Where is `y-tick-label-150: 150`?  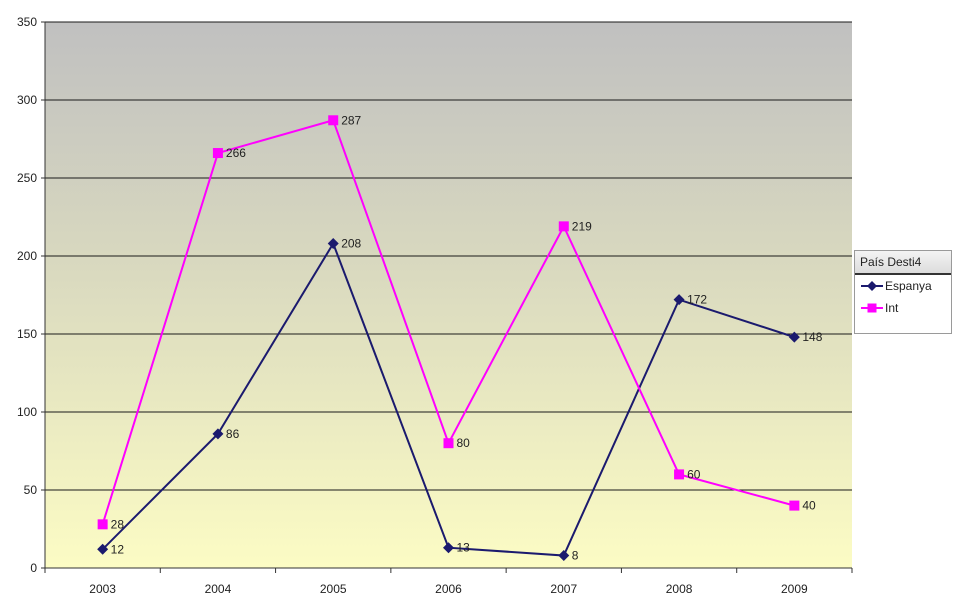 y-tick-label-150: 150 is located at coordinates (27, 334).